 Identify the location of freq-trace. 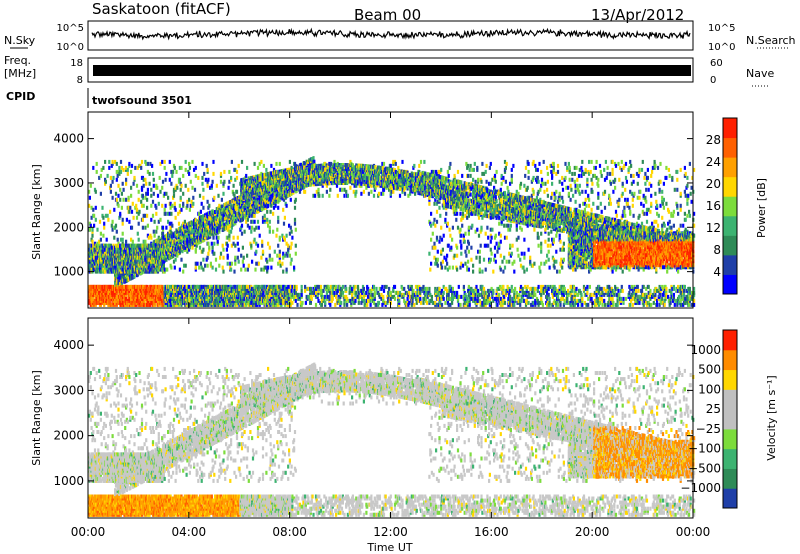
(392, 70).